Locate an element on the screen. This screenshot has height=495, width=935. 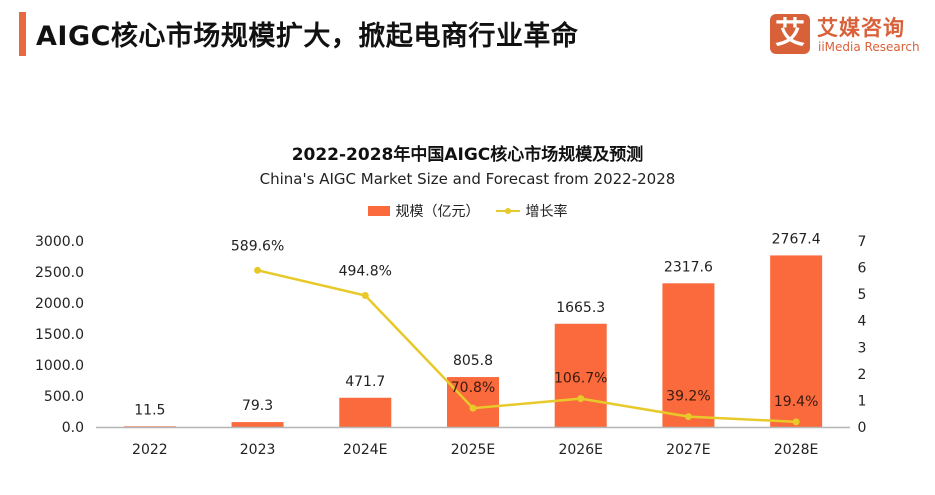
left-axis-tick-label: 1500.0 is located at coordinates (59, 335).